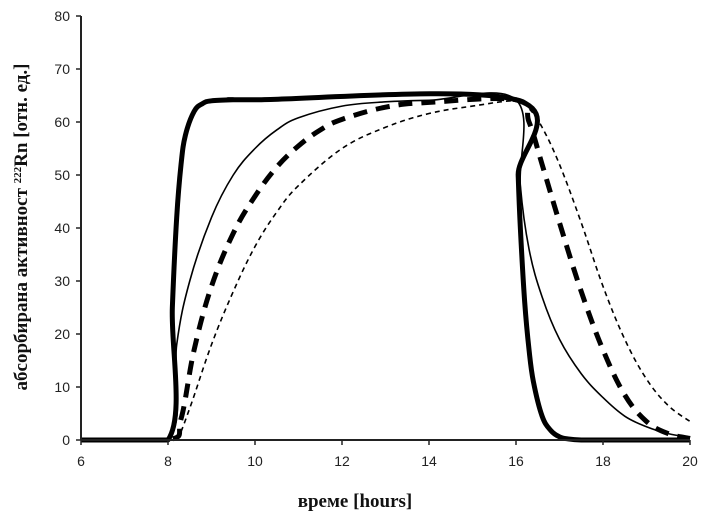 Image resolution: width=702 pixels, height=517 pixels. Describe the element at coordinates (168, 461) in the screenshot. I see `x-tick-label: 8` at that location.